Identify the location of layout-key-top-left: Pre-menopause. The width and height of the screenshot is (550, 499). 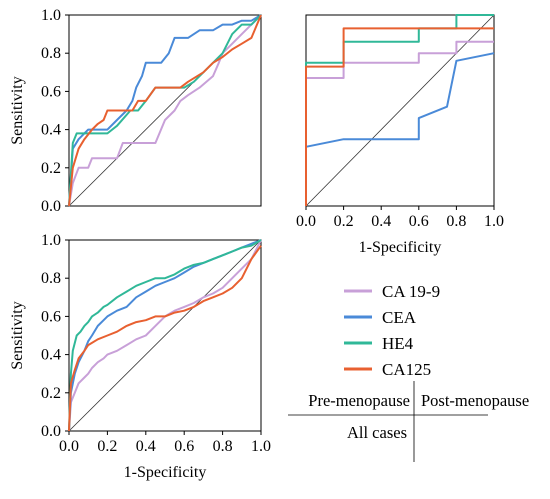
(359, 400).